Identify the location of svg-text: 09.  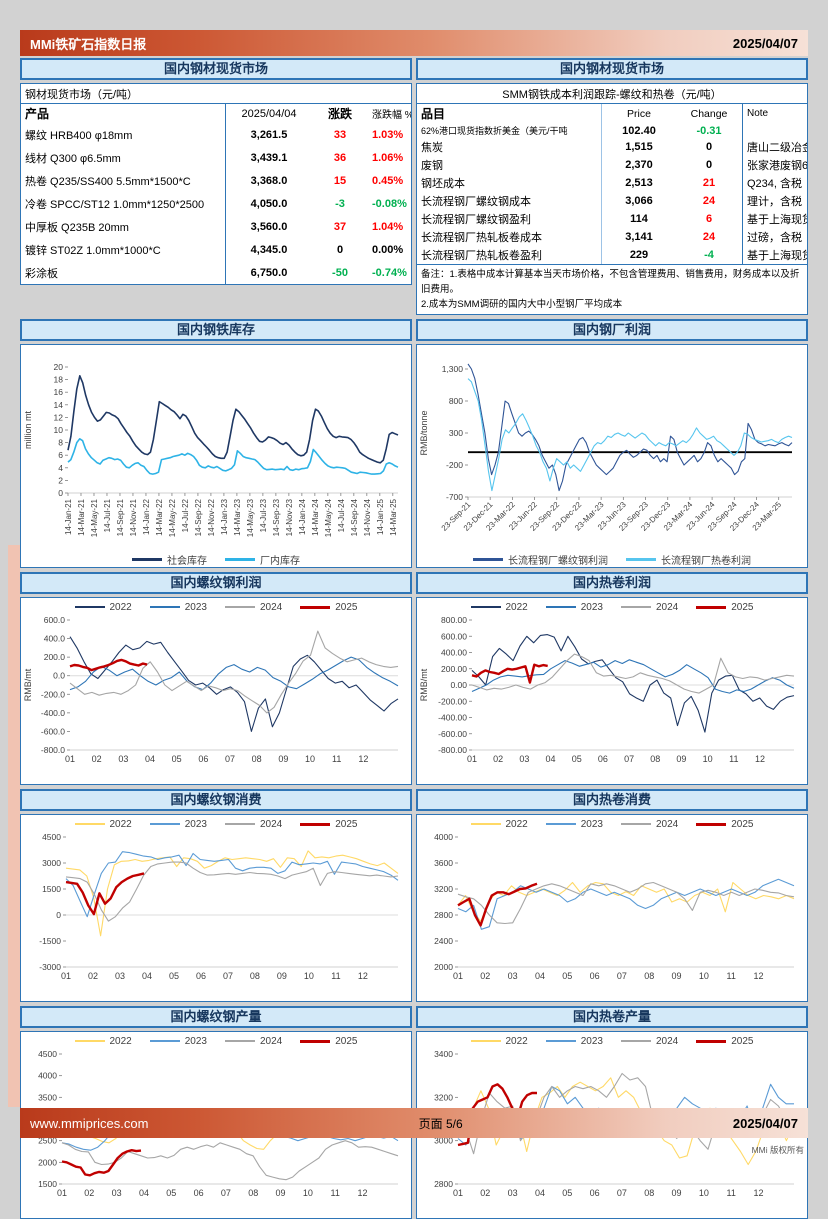
(283, 759).